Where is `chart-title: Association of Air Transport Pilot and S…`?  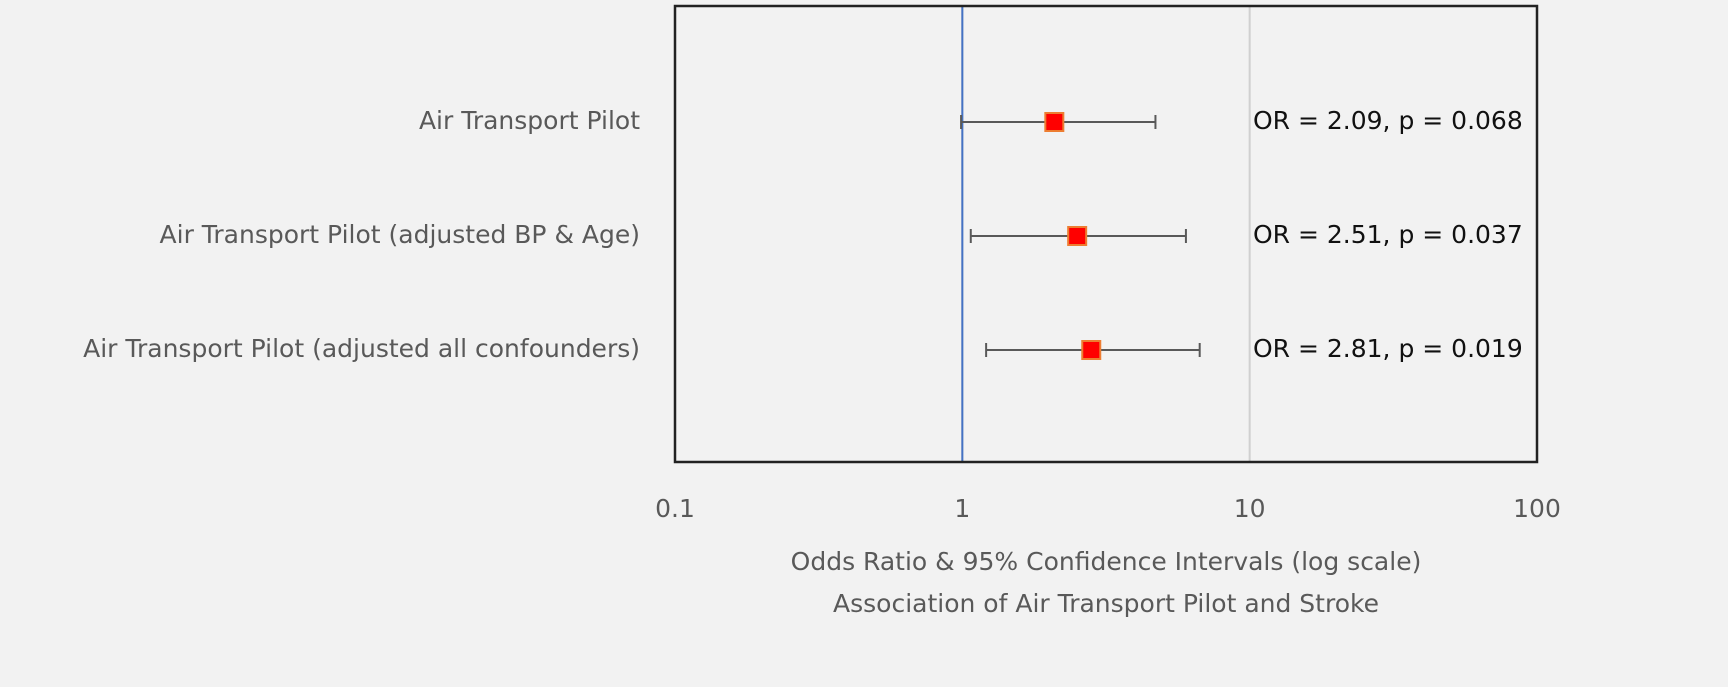
chart-title: Association of Air Transport Pilot and S… is located at coordinates (1106, 603).